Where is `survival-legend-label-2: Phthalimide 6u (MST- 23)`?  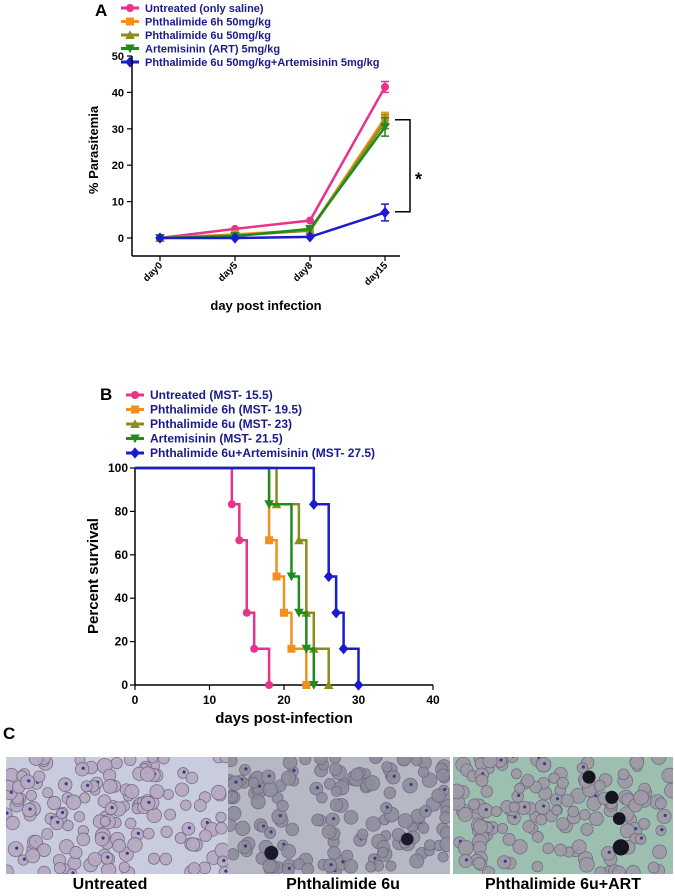
survival-legend-label-2: Phthalimide 6u (MST- 23) is located at coordinates (221, 424).